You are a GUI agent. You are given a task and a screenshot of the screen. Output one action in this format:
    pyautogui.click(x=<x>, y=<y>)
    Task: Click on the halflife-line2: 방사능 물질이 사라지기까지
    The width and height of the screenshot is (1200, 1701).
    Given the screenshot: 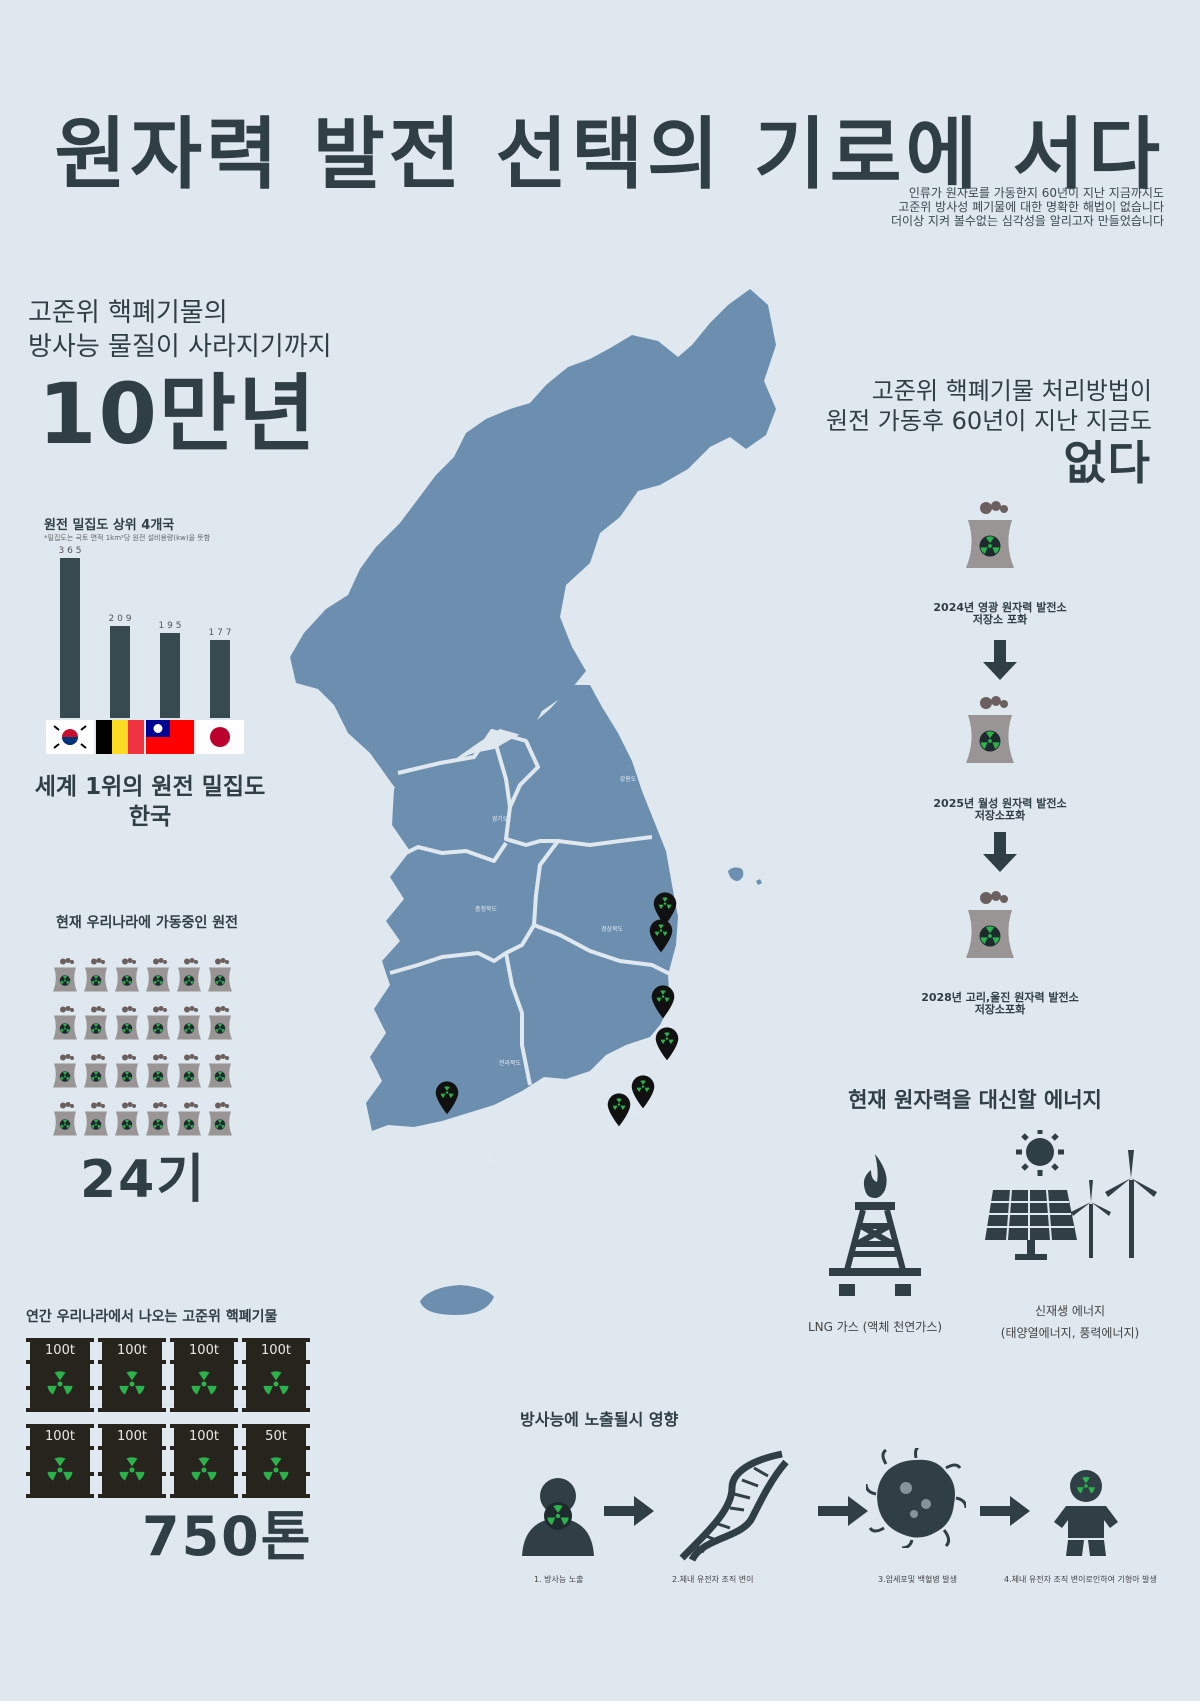 What is the action you would take?
    pyautogui.click(x=180, y=347)
    